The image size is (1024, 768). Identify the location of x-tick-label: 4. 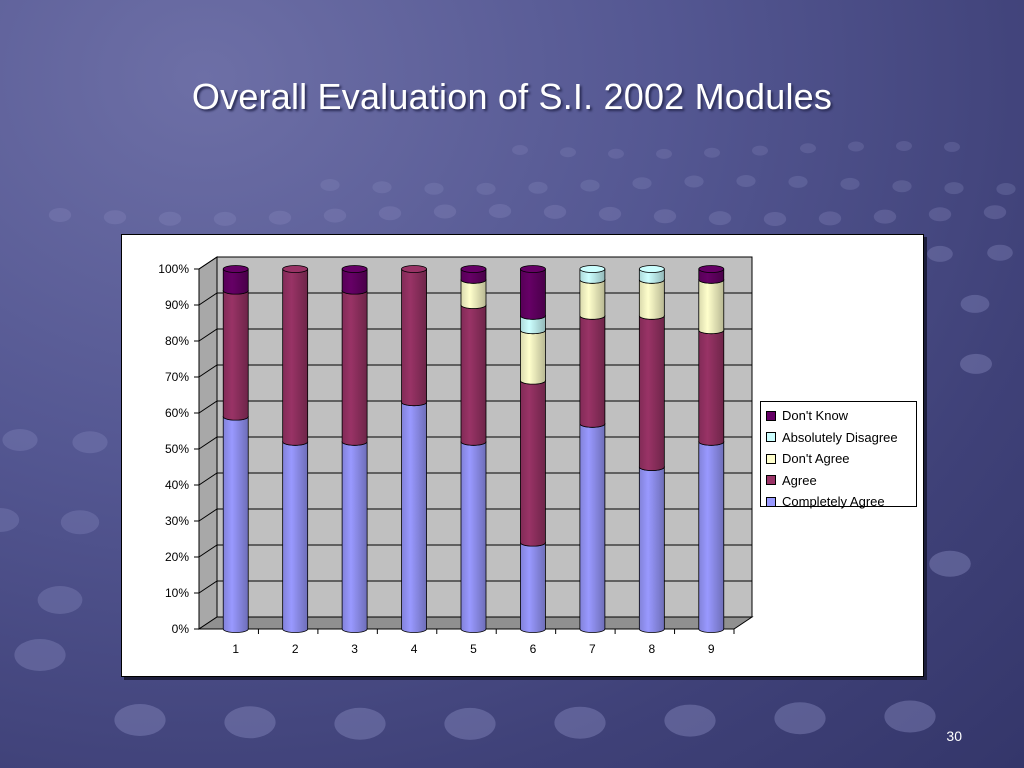
(414, 649).